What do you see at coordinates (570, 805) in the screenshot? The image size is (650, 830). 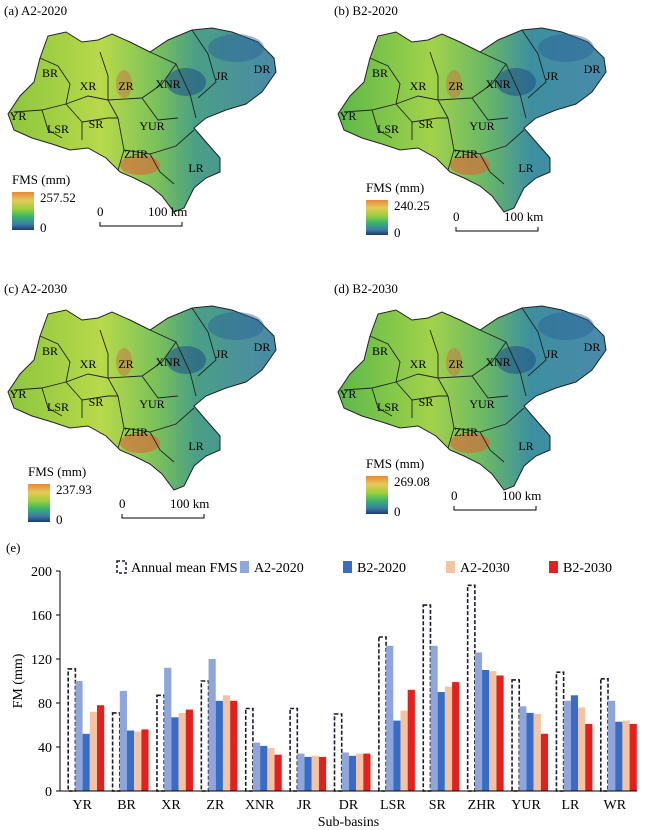 I see `x-tick-label: LR` at bounding box center [570, 805].